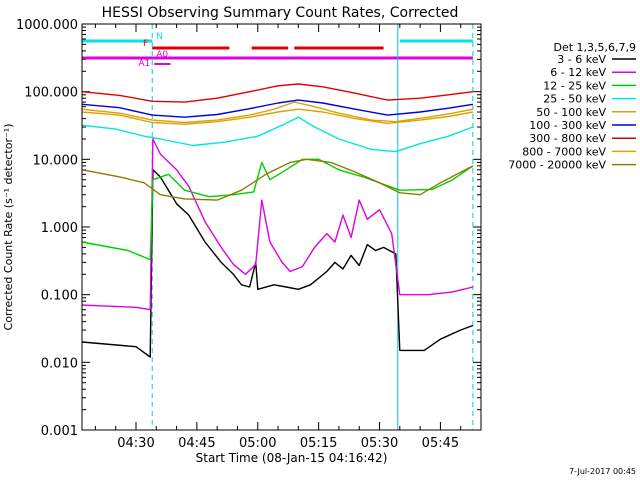 The width and height of the screenshot is (640, 480). I want to click on flag-label-n: N, so click(159, 37).